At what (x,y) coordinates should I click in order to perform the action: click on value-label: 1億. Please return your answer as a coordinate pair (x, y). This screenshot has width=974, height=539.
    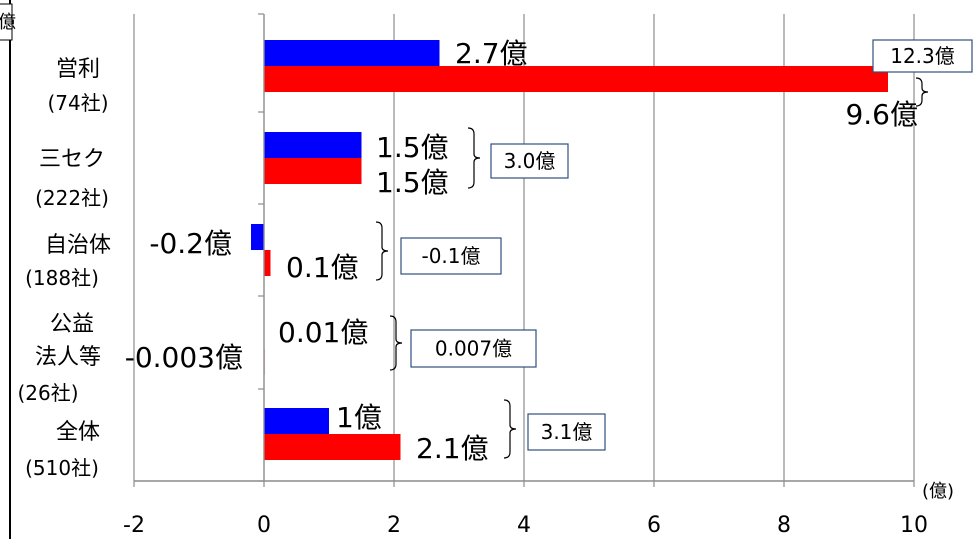
    Looking at the image, I should click on (359, 417).